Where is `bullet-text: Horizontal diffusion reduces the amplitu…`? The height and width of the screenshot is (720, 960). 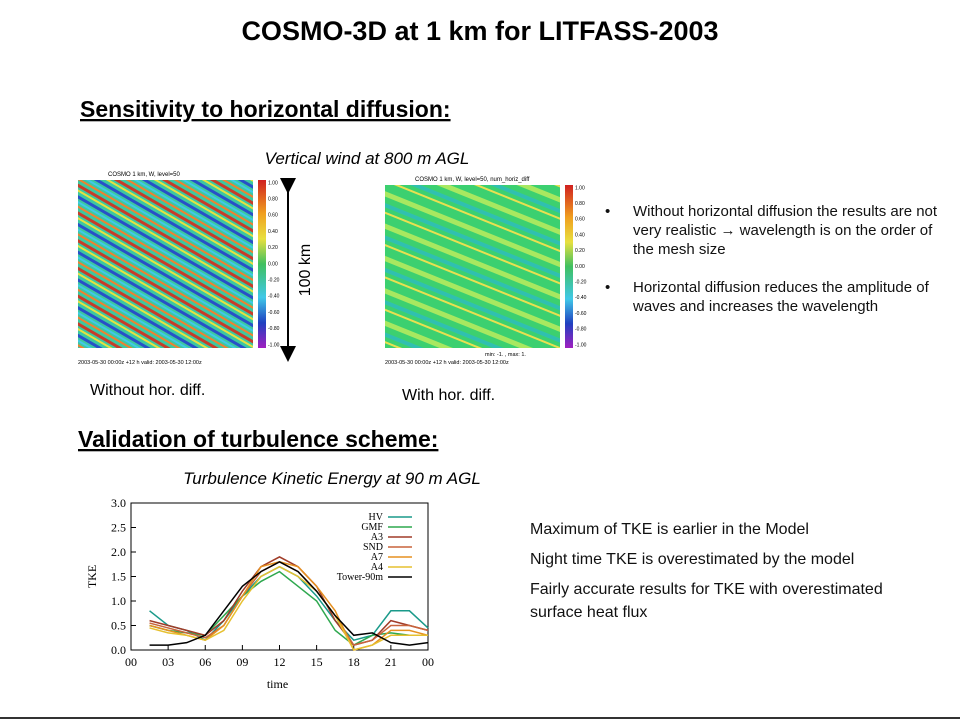 bullet-text: Horizontal diffusion reduces the amplitu… is located at coordinates (781, 297).